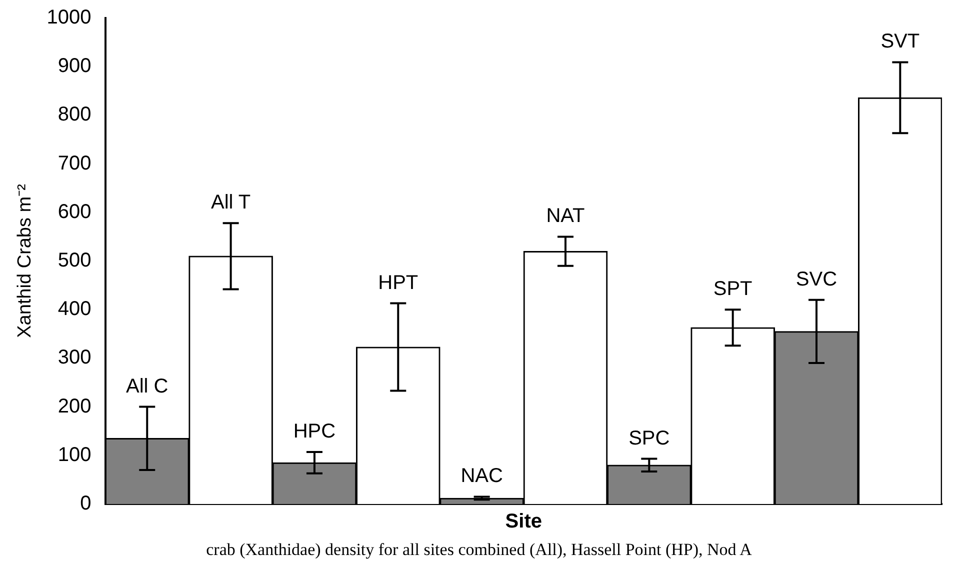 The width and height of the screenshot is (958, 567). I want to click on x-tick-label: All C, so click(147, 386).